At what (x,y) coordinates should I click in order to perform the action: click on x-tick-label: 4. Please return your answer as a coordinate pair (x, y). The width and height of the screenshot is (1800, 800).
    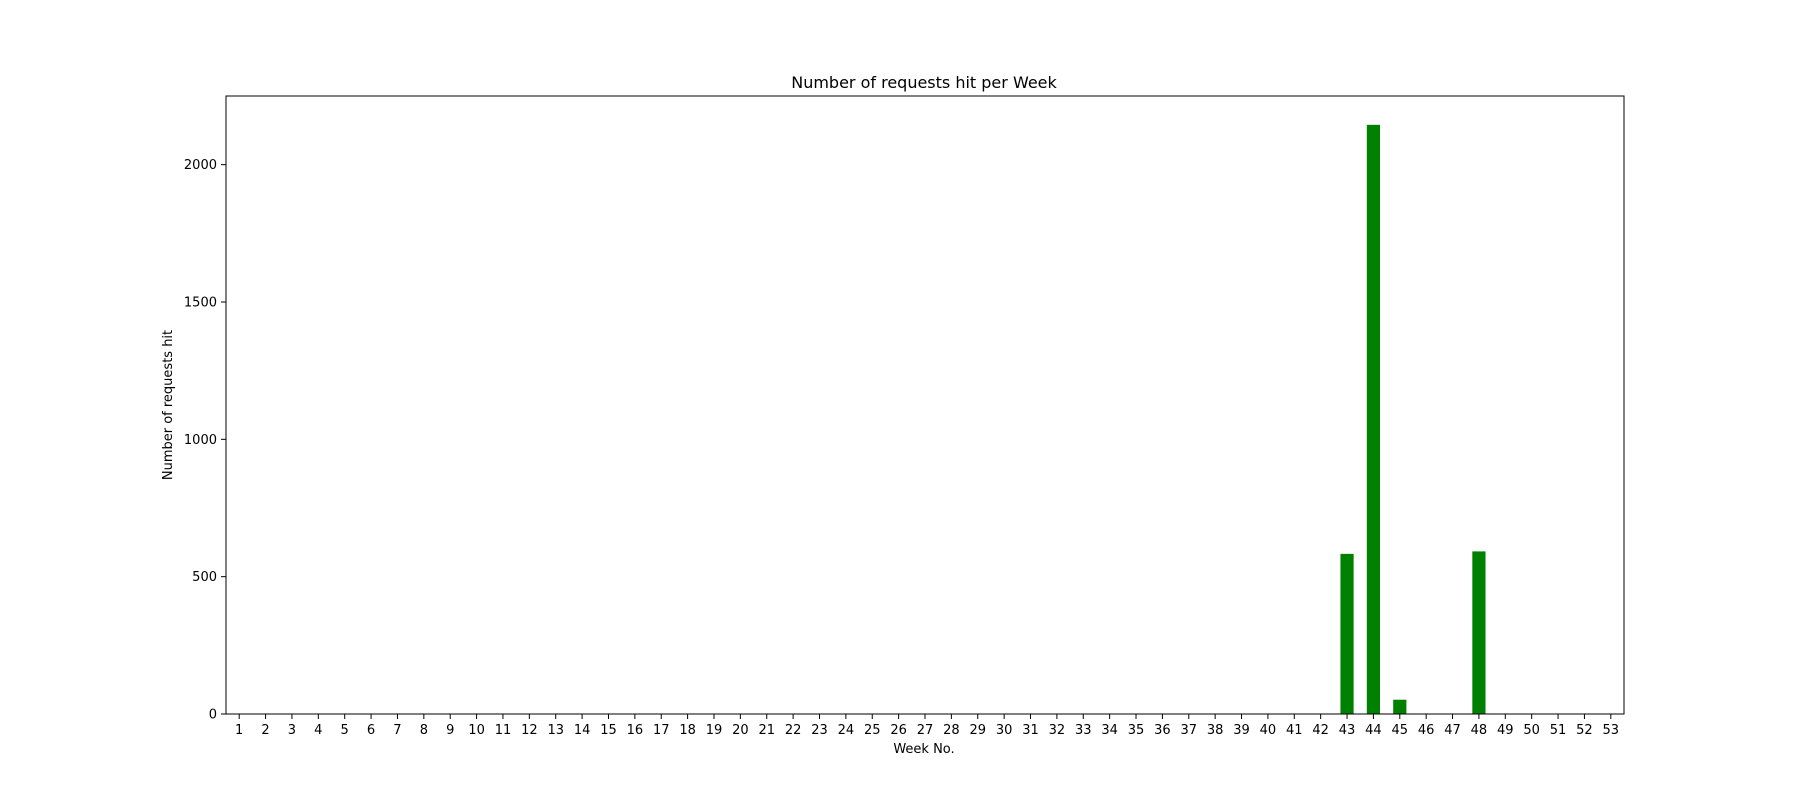
    Looking at the image, I should click on (318, 730).